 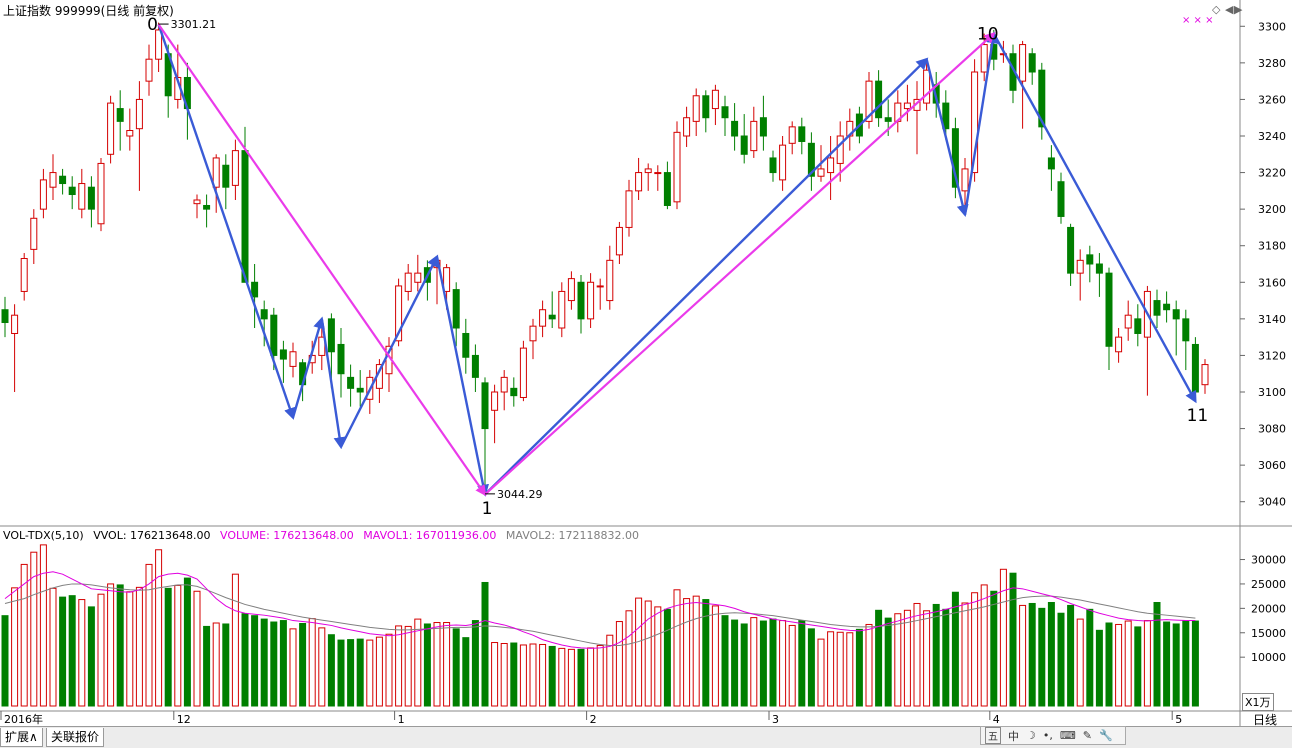 I want to click on ime-badge: 五, so click(x=993, y=735).